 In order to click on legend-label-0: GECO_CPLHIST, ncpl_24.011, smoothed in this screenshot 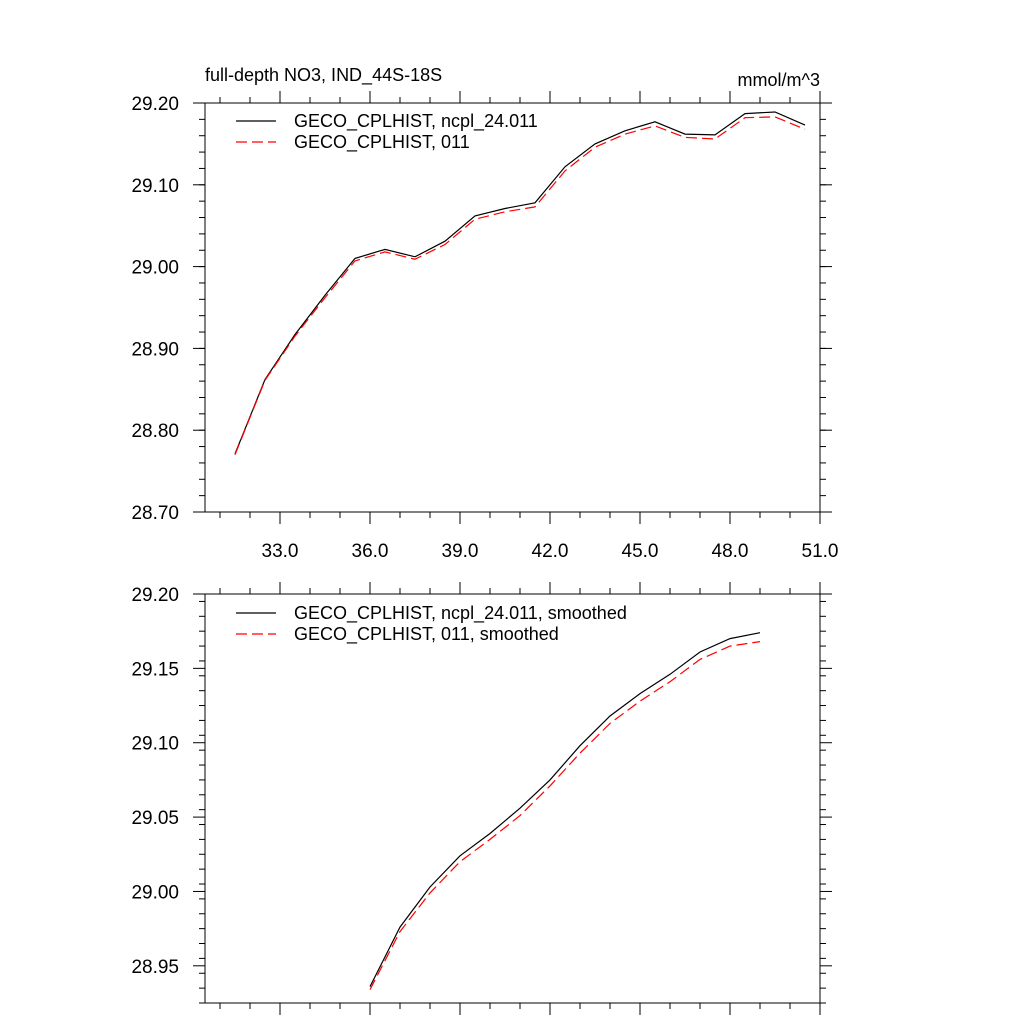, I will do `click(460, 613)`.